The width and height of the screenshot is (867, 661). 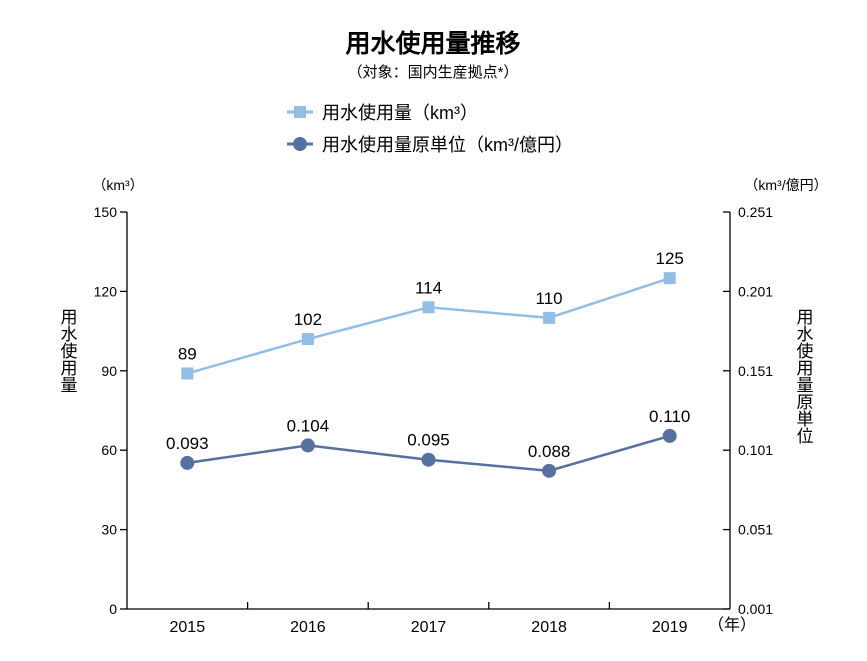 What do you see at coordinates (732, 625) in the screenshot?
I see `x-axis-unit: （年）` at bounding box center [732, 625].